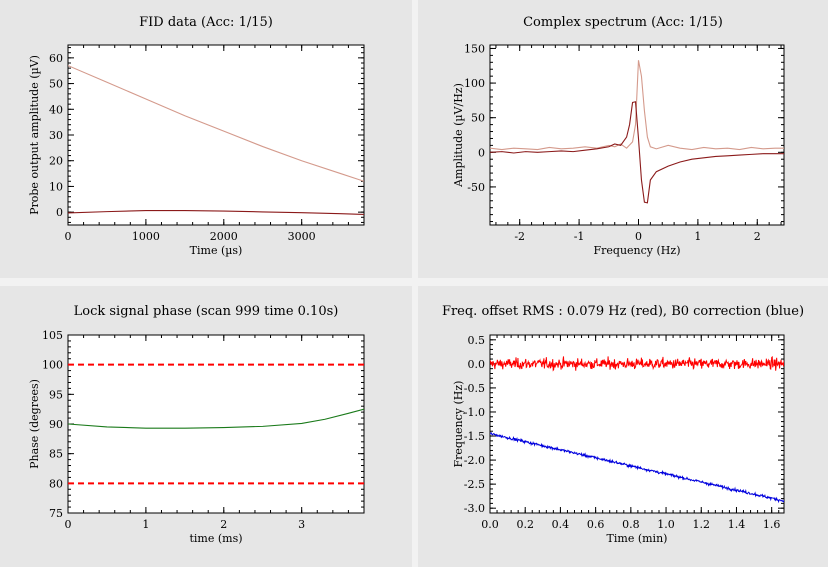 This screenshot has width=828, height=567. What do you see at coordinates (52, 335) in the screenshot?
I see `y-tick-label: 105` at bounding box center [52, 335].